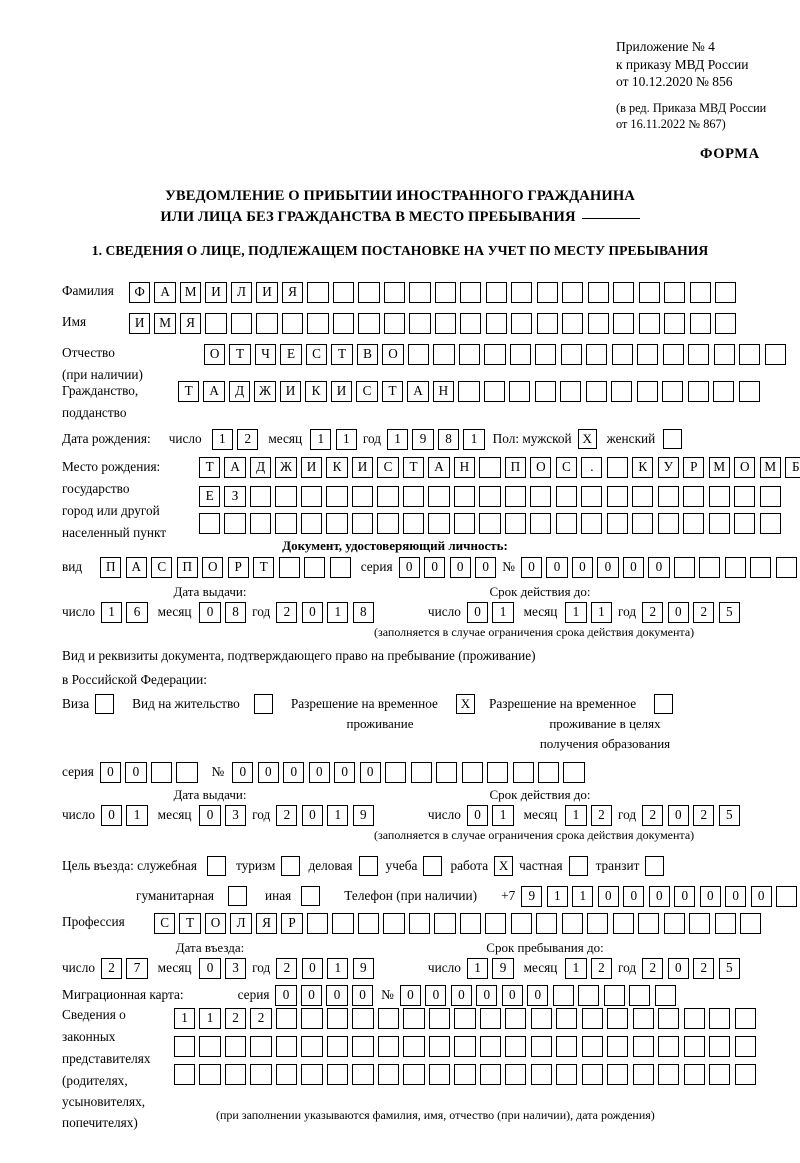  Describe the element at coordinates (265, 354) in the screenshot. I see `char-cell: Ч` at that location.